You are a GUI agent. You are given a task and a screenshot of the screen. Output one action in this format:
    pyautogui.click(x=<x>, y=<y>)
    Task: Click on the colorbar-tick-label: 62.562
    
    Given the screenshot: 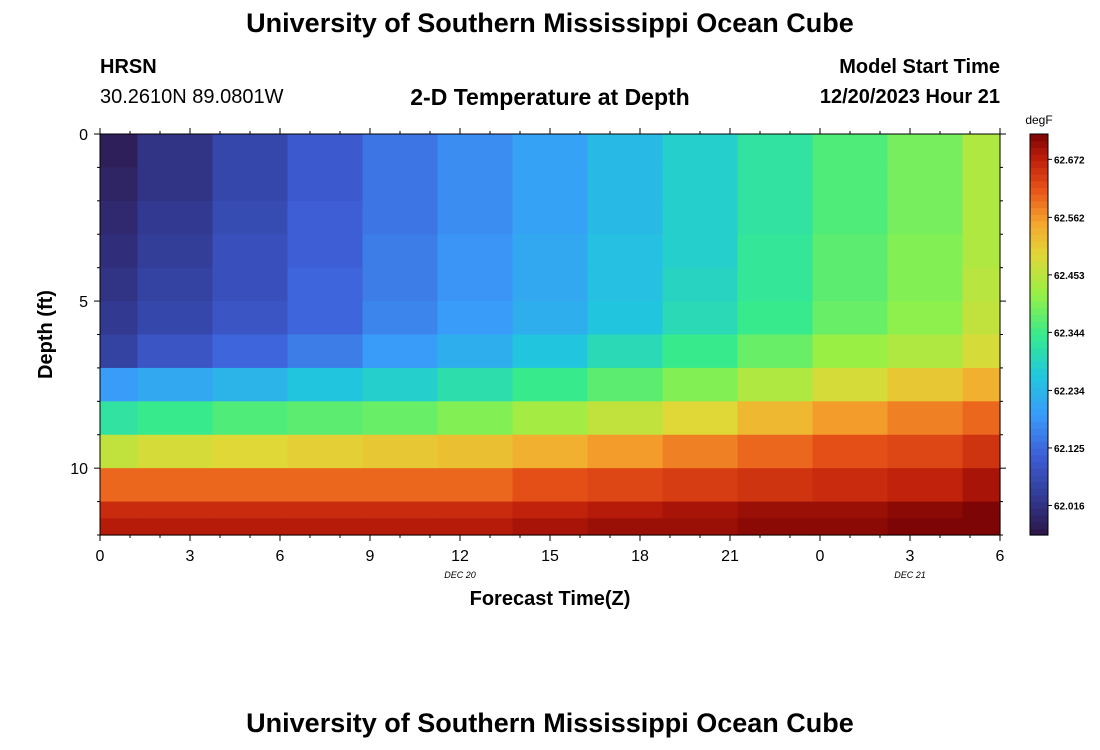 What is the action you would take?
    pyautogui.click(x=1069, y=218)
    